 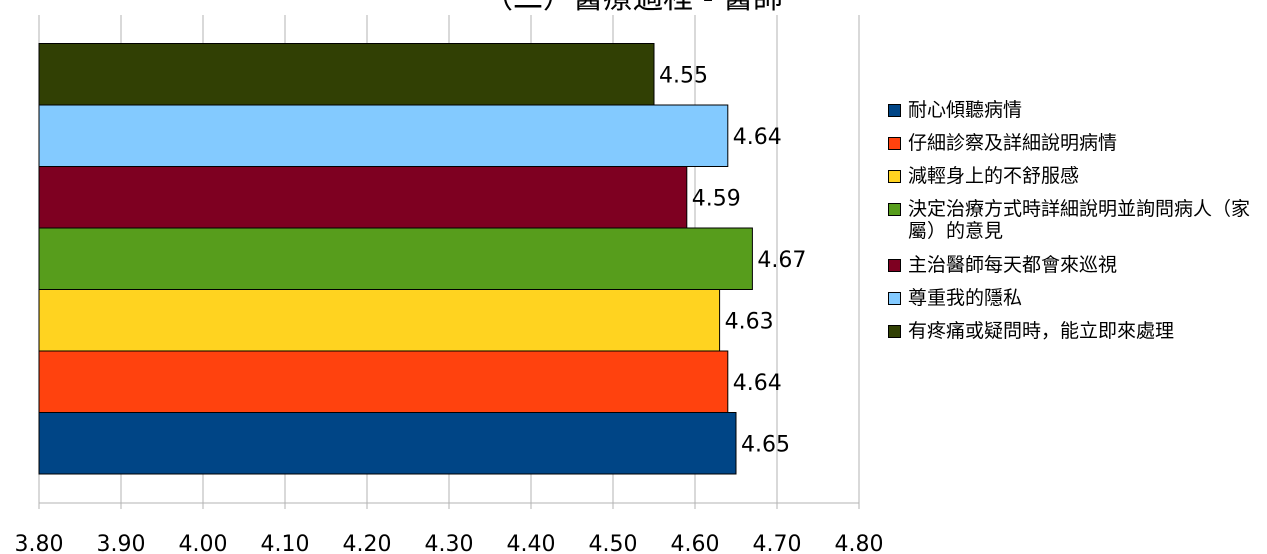 What do you see at coordinates (121, 543) in the screenshot?
I see `x-tick-label: 3.90` at bounding box center [121, 543].